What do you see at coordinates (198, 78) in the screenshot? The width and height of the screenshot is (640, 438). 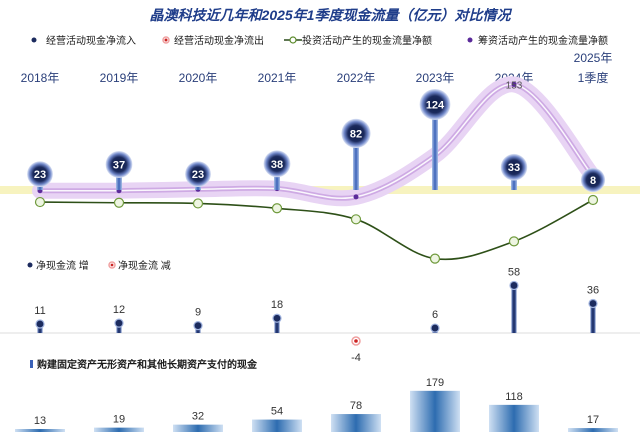 I see `x-axis-label: 2020年` at bounding box center [198, 78].